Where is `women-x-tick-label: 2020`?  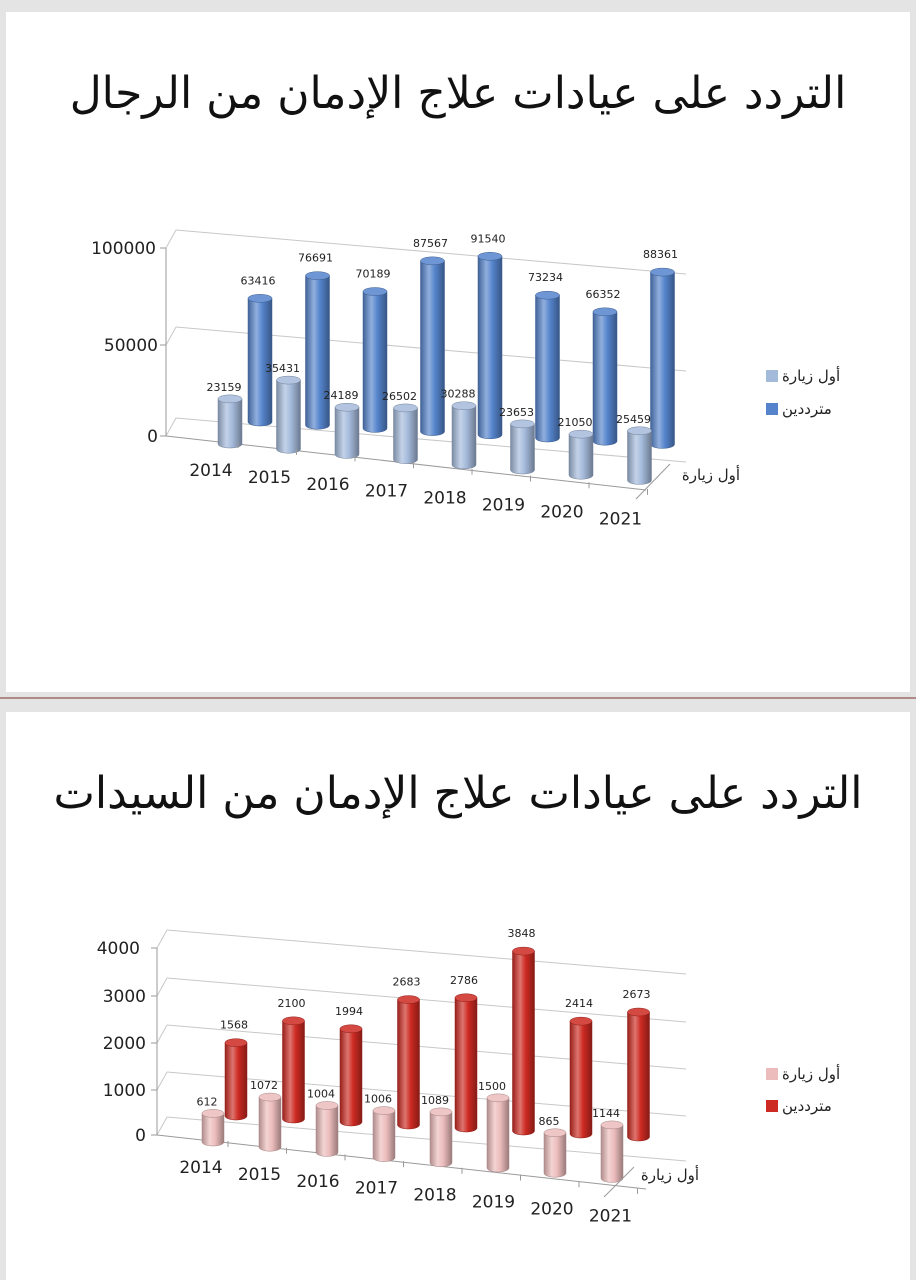 women-x-tick-label: 2020 is located at coordinates (551, 1209).